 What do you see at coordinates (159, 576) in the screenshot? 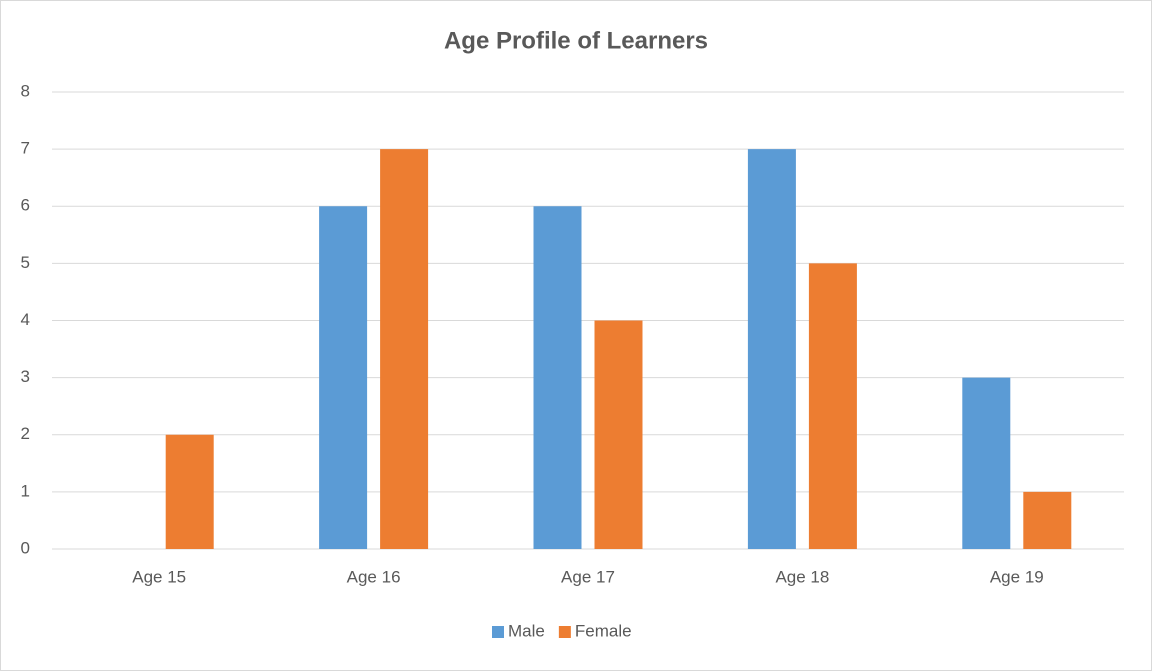
I see `x-tick-label: Age 15` at bounding box center [159, 576].